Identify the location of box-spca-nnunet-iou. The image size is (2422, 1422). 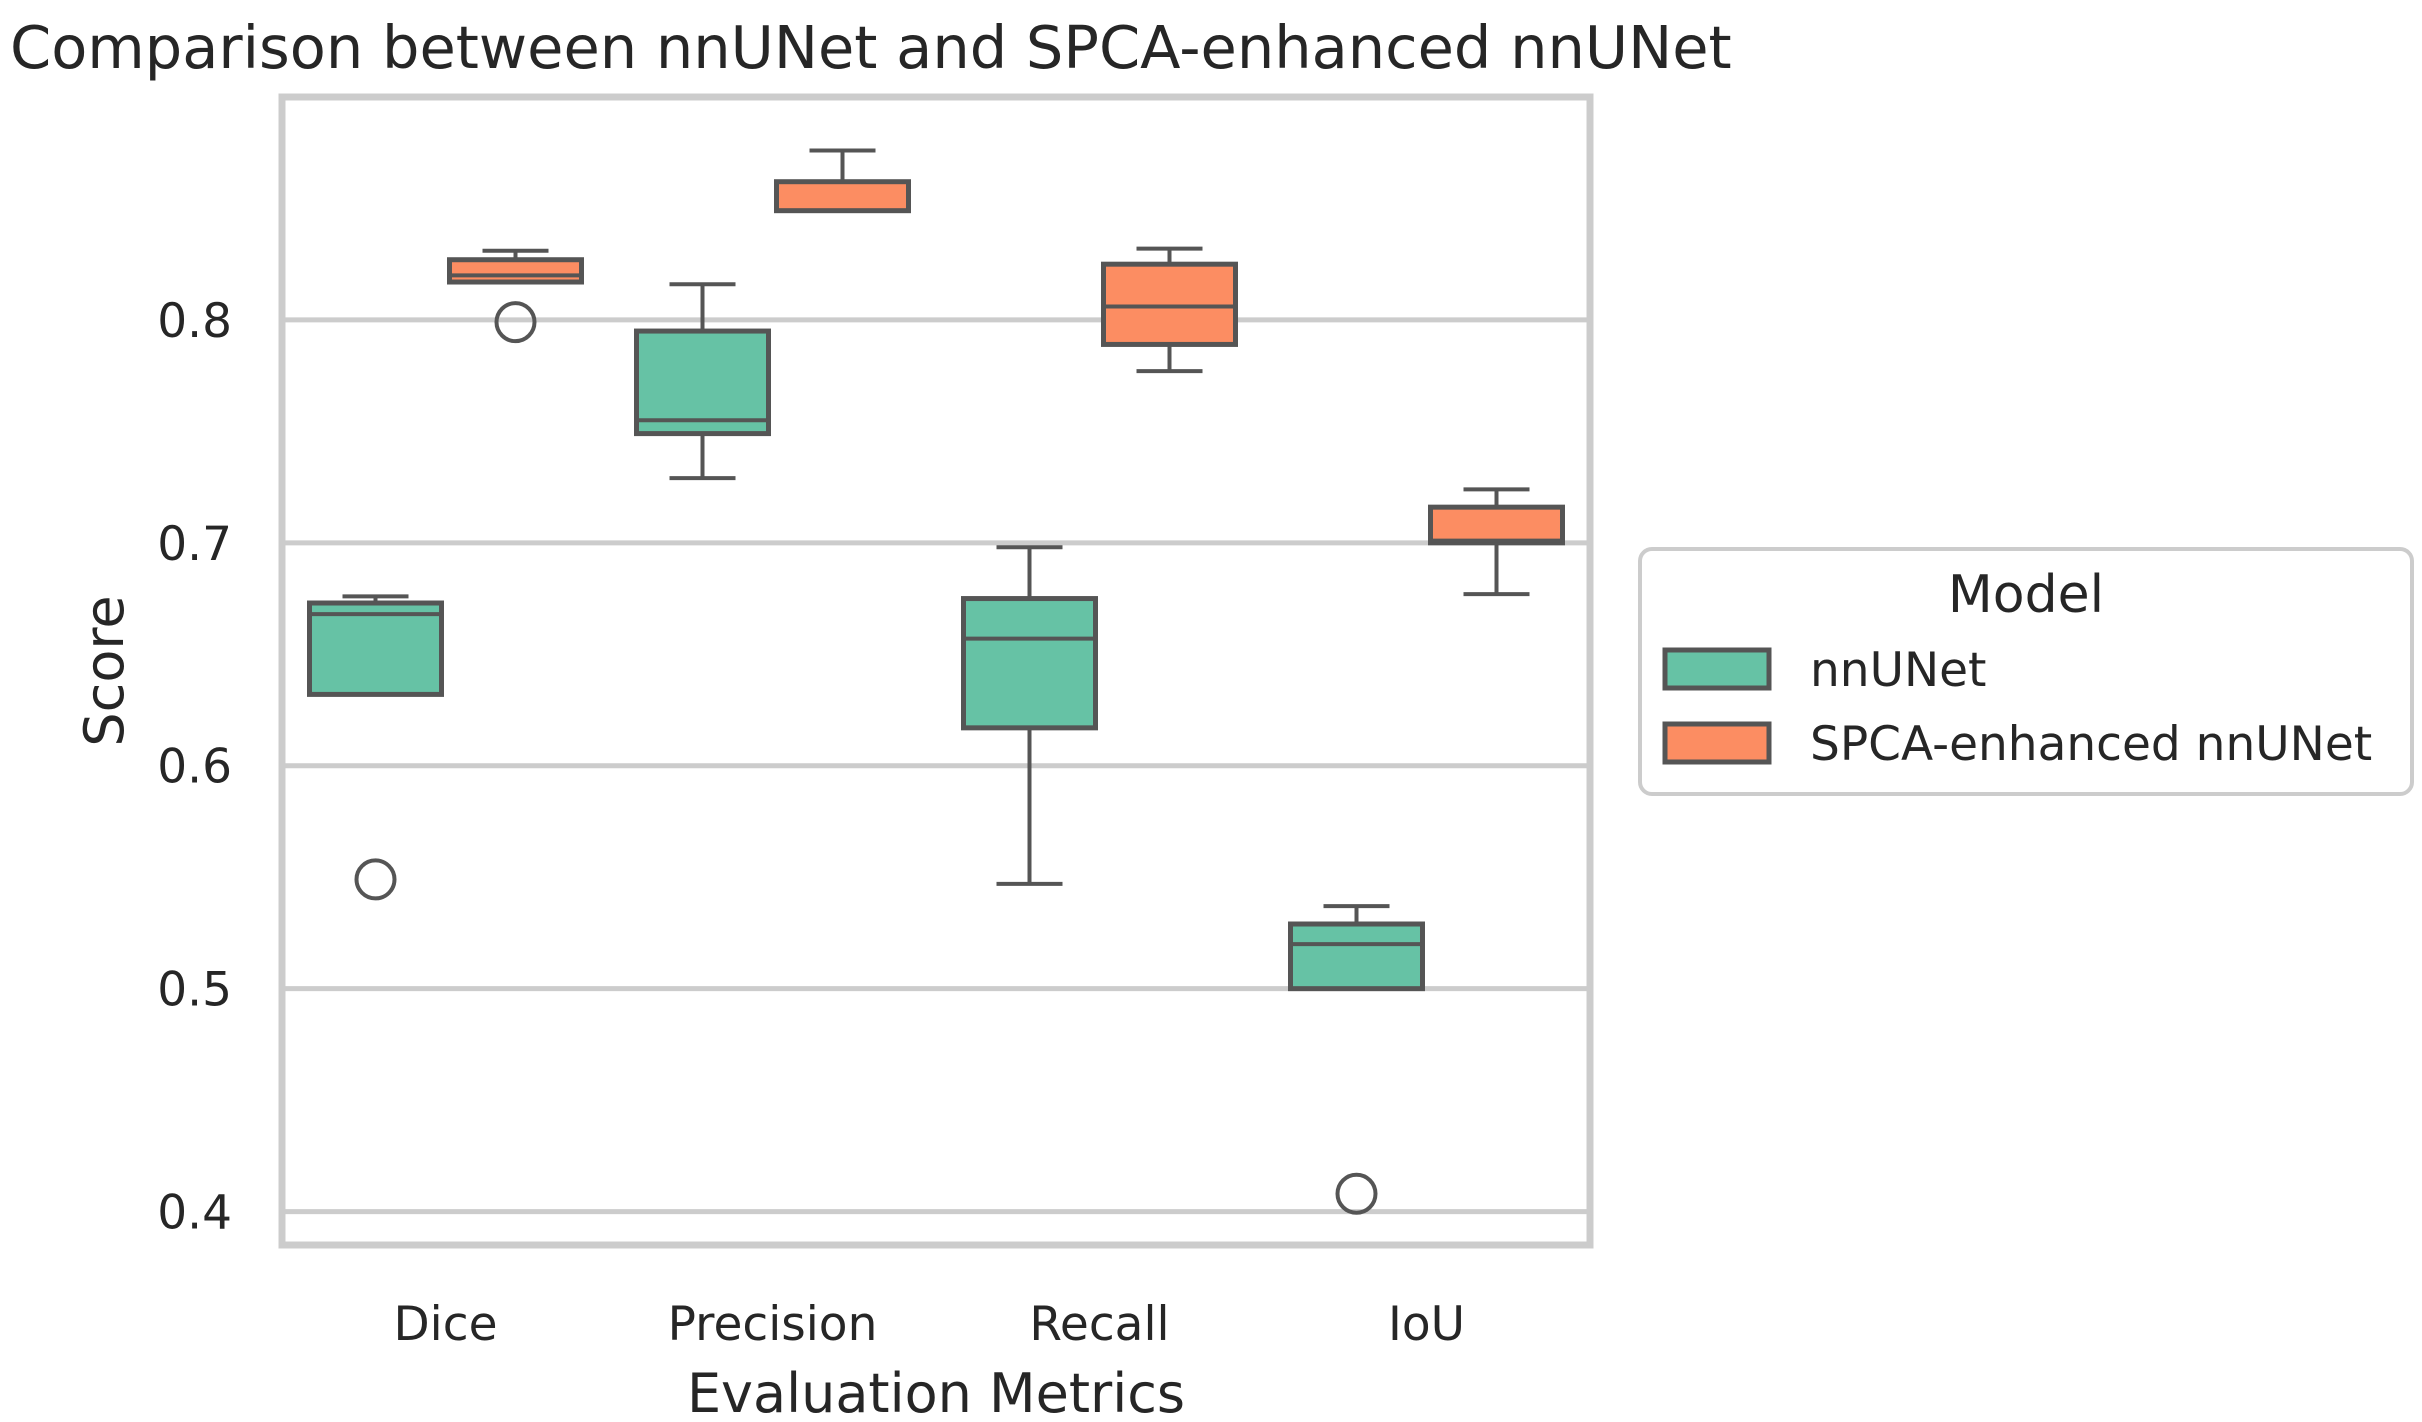
(1496, 542).